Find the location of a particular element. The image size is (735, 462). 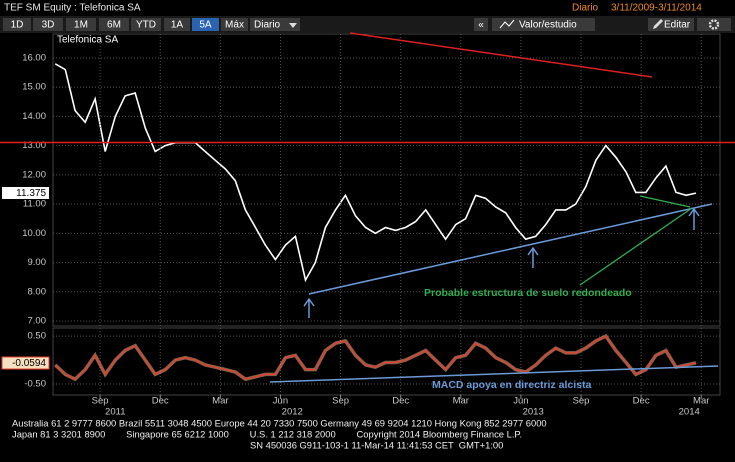

collapse-label: « is located at coordinates (481, 25).